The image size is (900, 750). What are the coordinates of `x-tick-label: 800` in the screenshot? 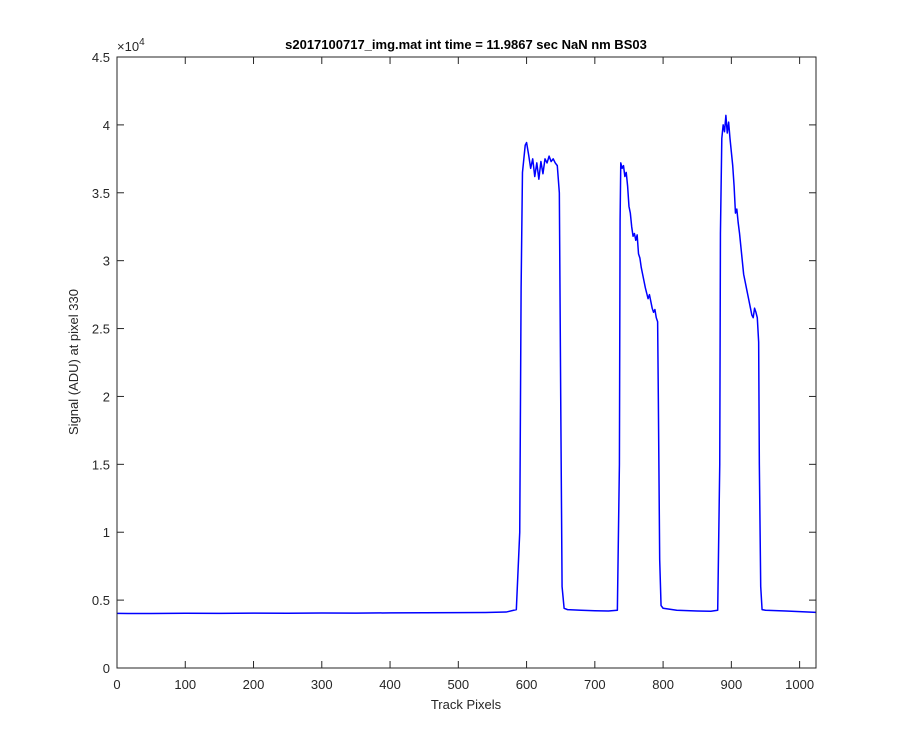 It's located at (663, 684).